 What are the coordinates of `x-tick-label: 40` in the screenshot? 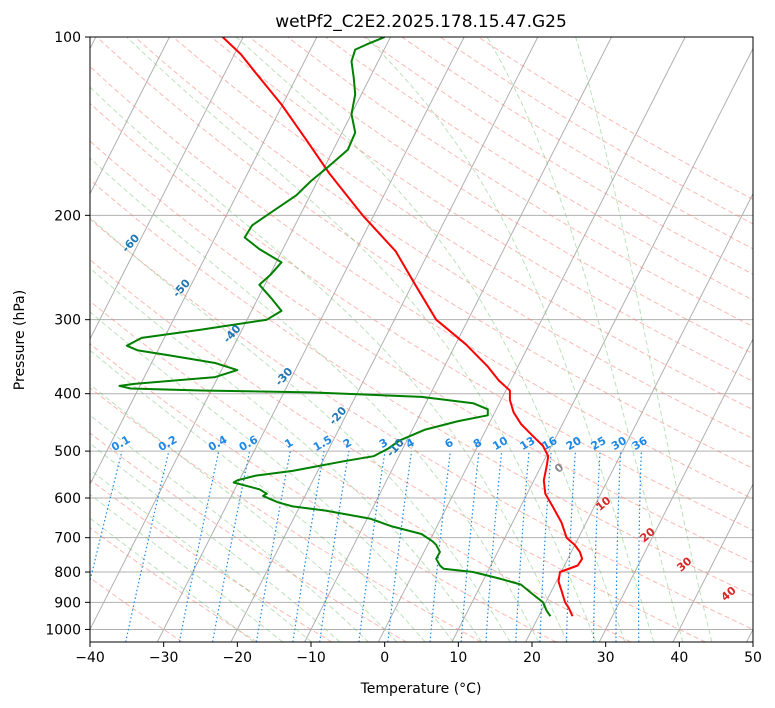 It's located at (679, 658).